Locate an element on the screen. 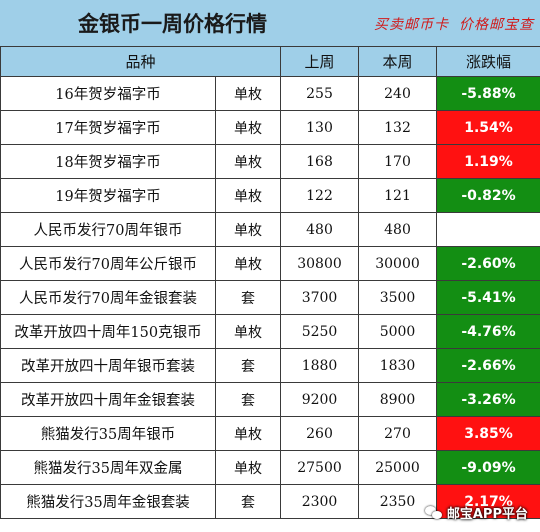 Image resolution: width=540 pixels, height=532 pixels. cell-name: 熊猫发行35周年金银套装 is located at coordinates (108, 501).